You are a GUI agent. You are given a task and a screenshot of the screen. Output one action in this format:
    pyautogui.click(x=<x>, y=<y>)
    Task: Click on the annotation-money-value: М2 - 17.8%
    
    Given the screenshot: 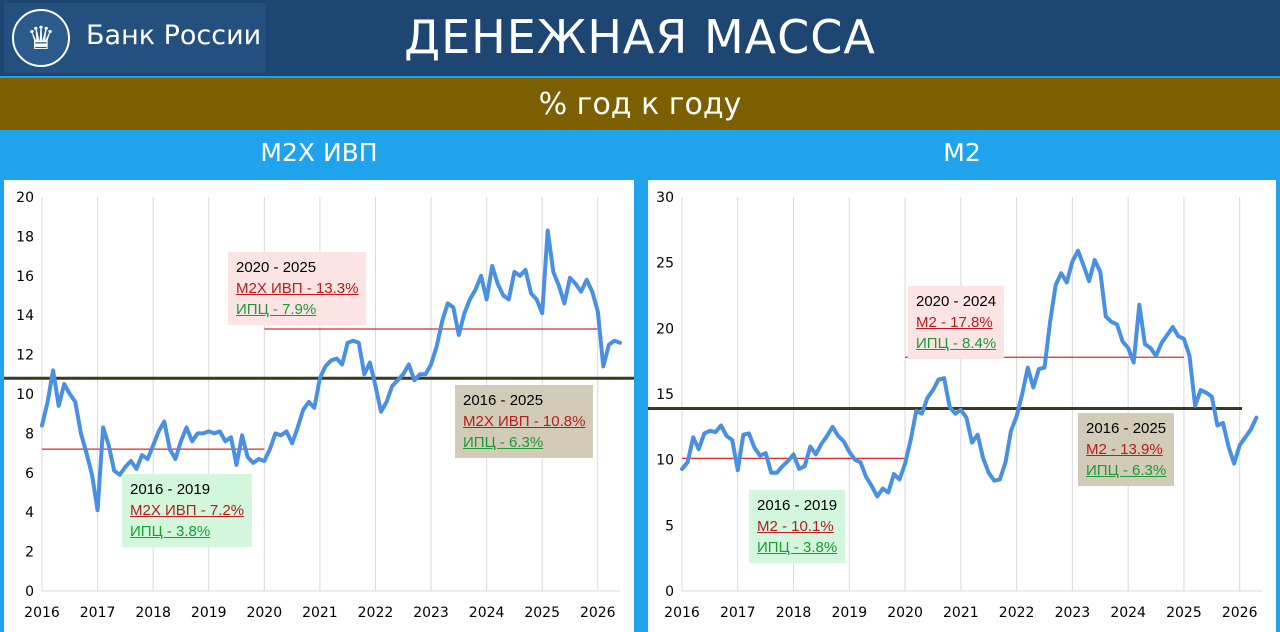 What is the action you would take?
    pyautogui.click(x=954, y=322)
    